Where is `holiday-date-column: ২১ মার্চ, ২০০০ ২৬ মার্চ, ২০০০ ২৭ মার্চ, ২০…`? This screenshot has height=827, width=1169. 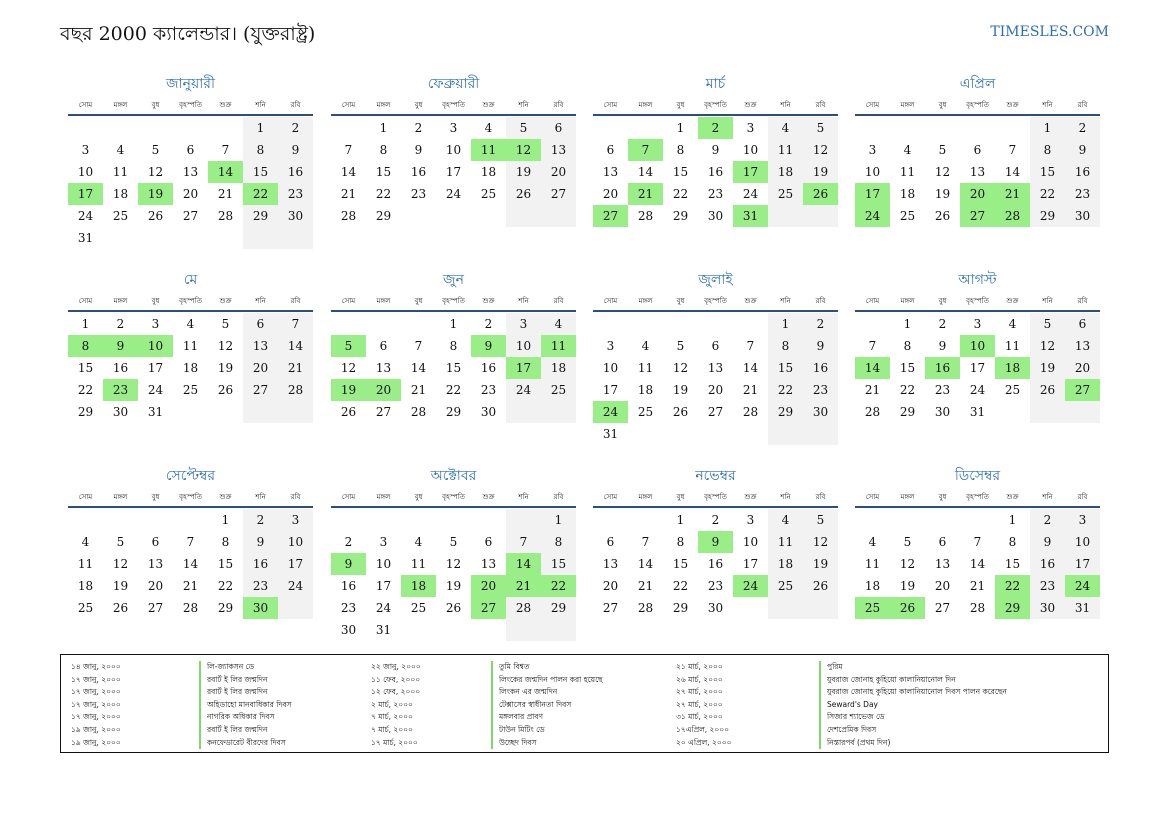 holiday-date-column: ২১ মার্চ, ২০০০ ২৬ মার্চ, ২০০০ ২৭ মার্চ, ২০… is located at coordinates (703, 705).